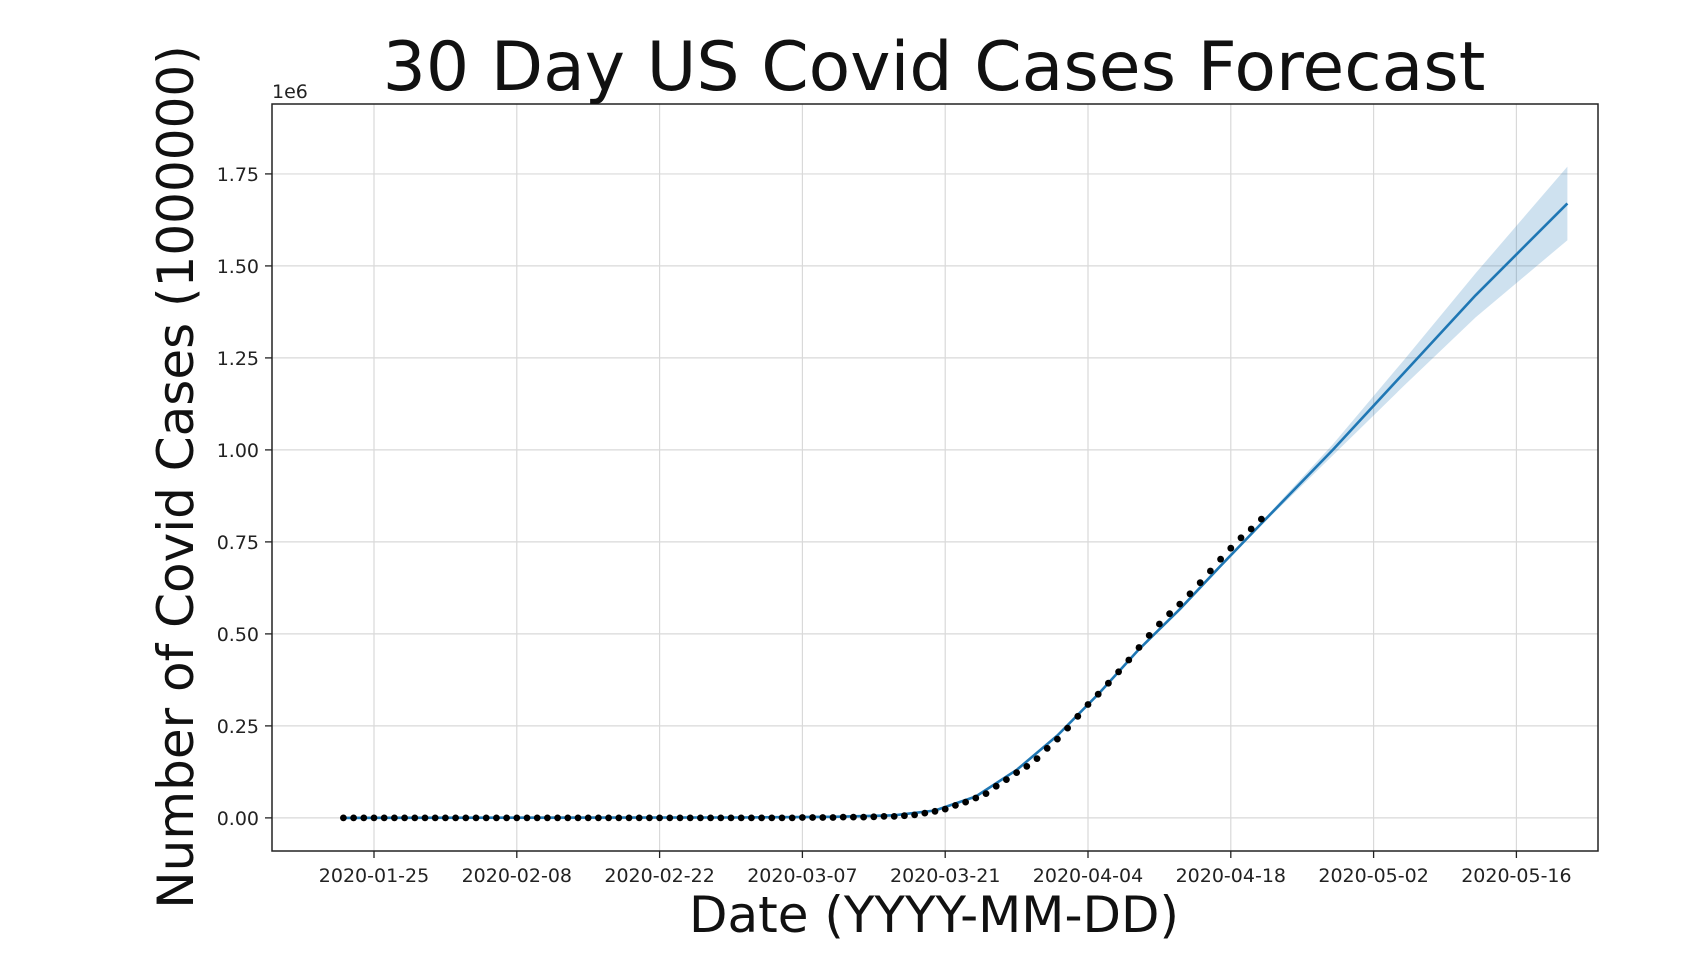 This screenshot has height=956, width=1684. I want to click on uncertainty-band, so click(1414, 346).